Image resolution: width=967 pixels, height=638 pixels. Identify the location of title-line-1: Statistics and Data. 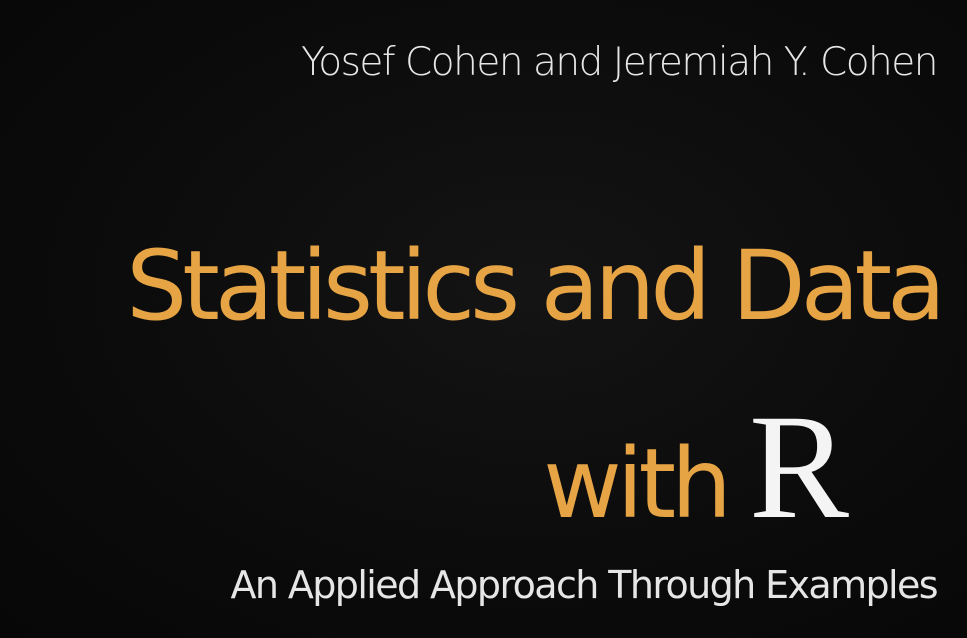
(536, 286).